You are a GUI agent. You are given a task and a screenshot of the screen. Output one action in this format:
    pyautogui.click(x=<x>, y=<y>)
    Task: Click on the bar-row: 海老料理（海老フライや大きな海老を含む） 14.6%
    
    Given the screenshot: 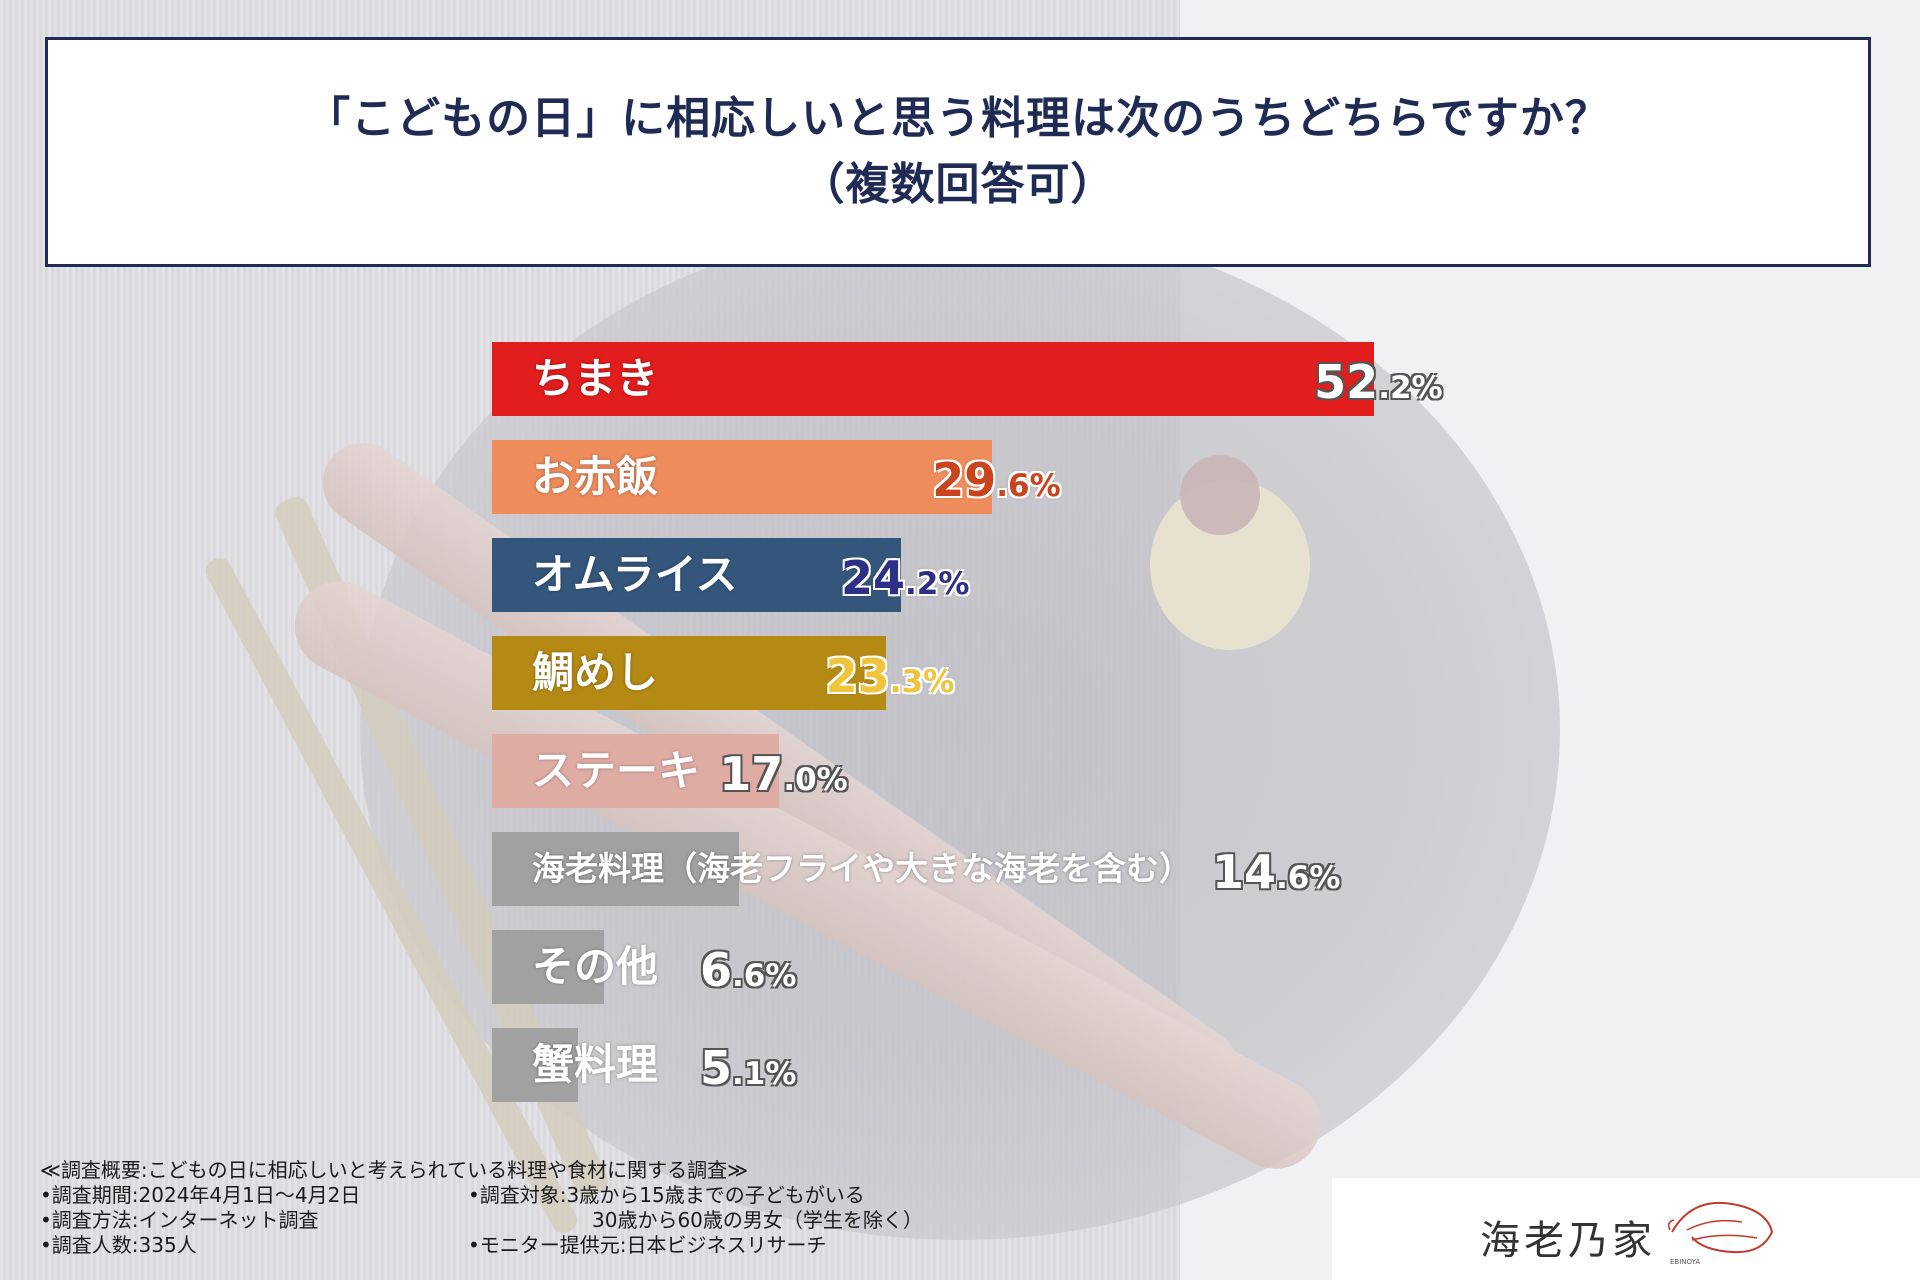 What is the action you would take?
    pyautogui.click(x=1142, y=869)
    